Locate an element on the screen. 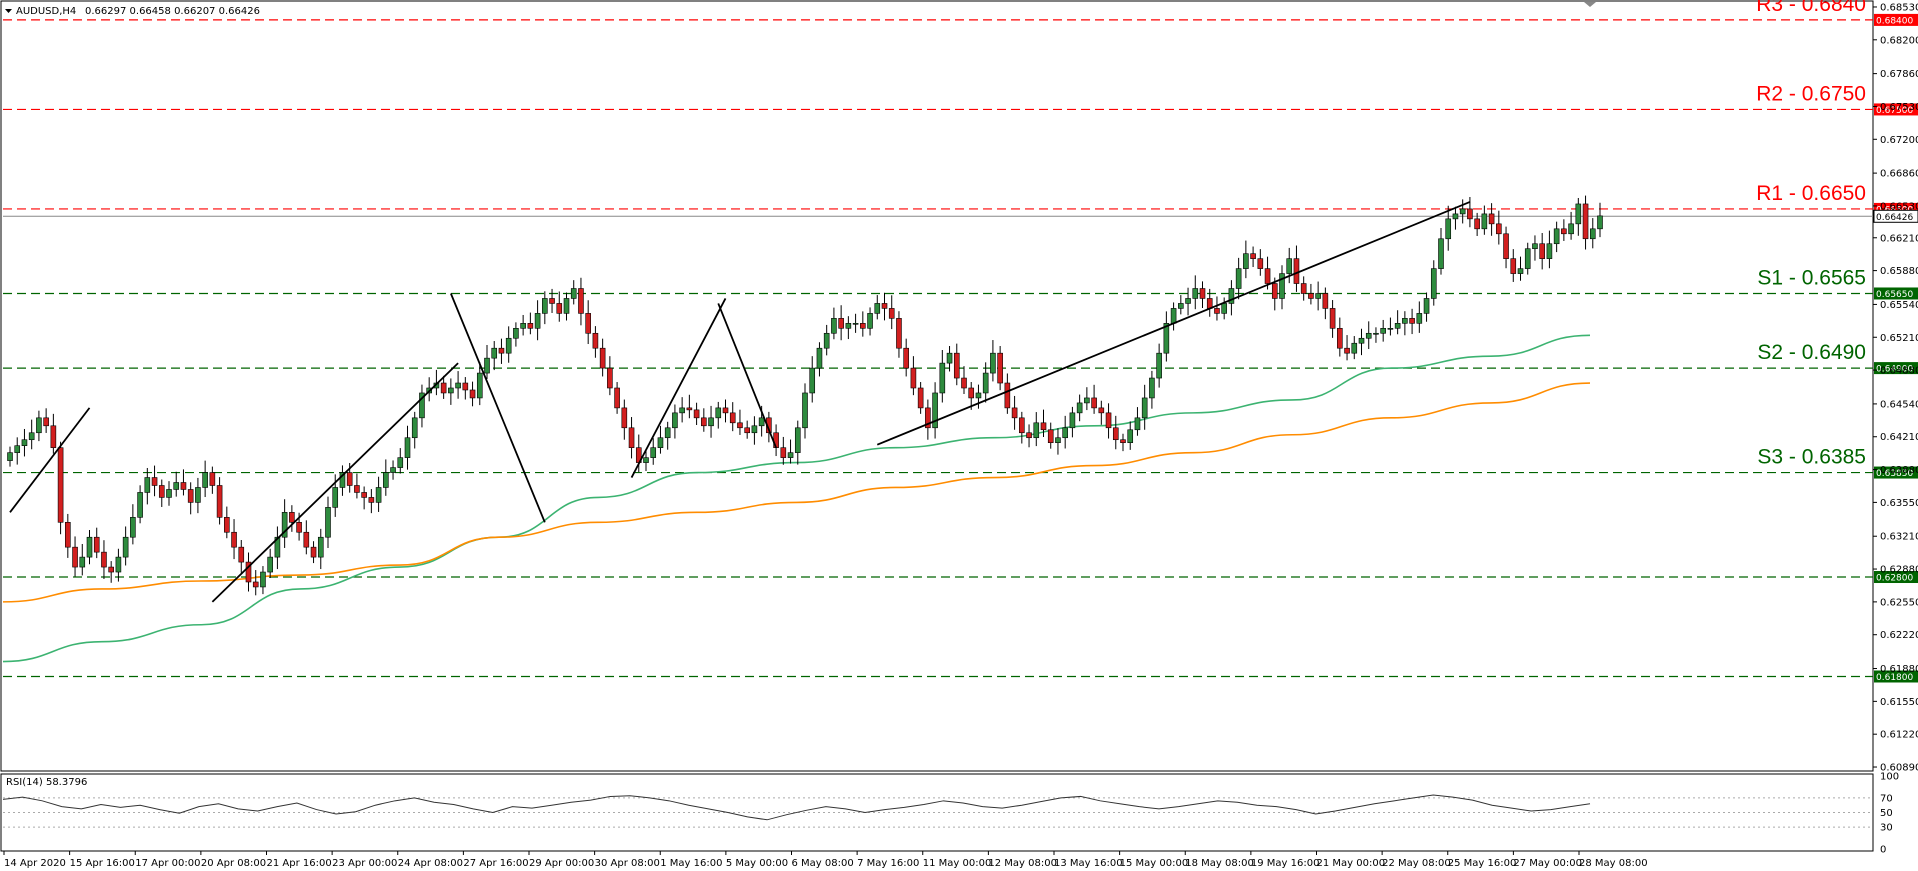 The image size is (1918, 871). time-tick-label: 1 May 16:00 is located at coordinates (691, 863).